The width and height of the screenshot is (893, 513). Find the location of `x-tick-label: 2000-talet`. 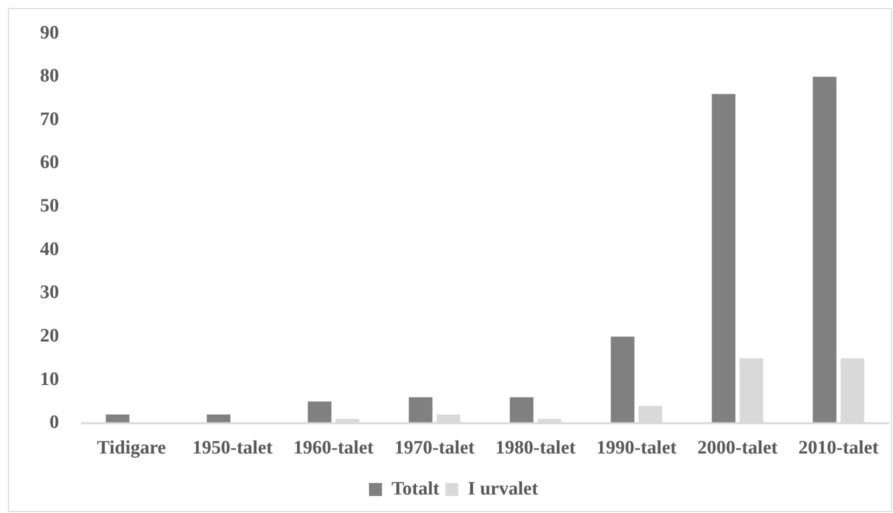

x-tick-label: 2000-talet is located at coordinates (737, 448).